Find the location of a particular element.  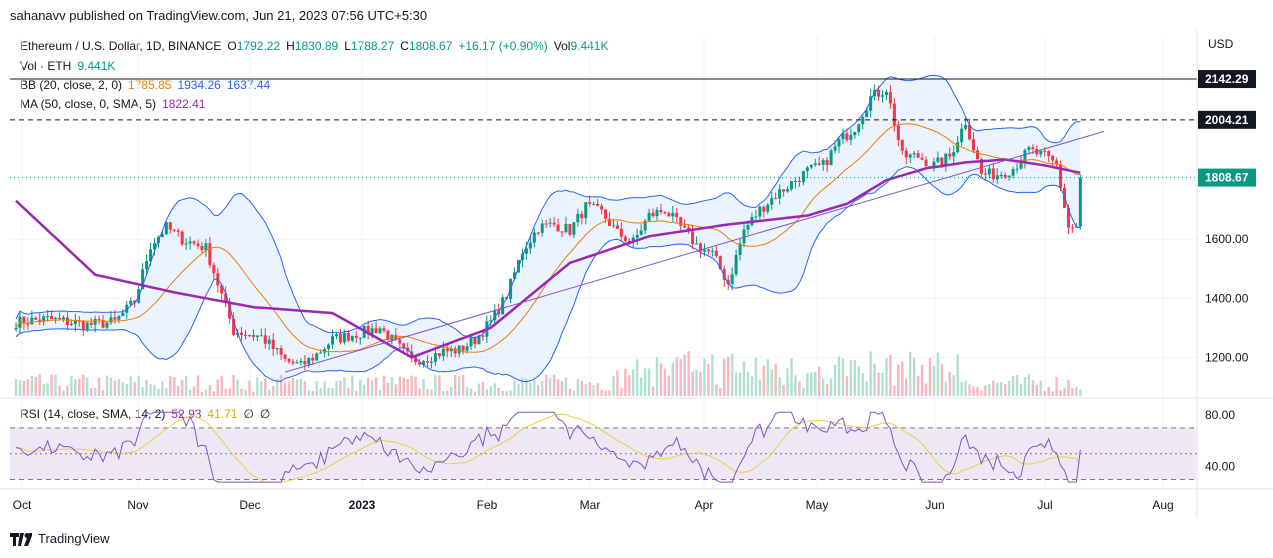

price-tick-label: 1600.00 is located at coordinates (1227, 239).